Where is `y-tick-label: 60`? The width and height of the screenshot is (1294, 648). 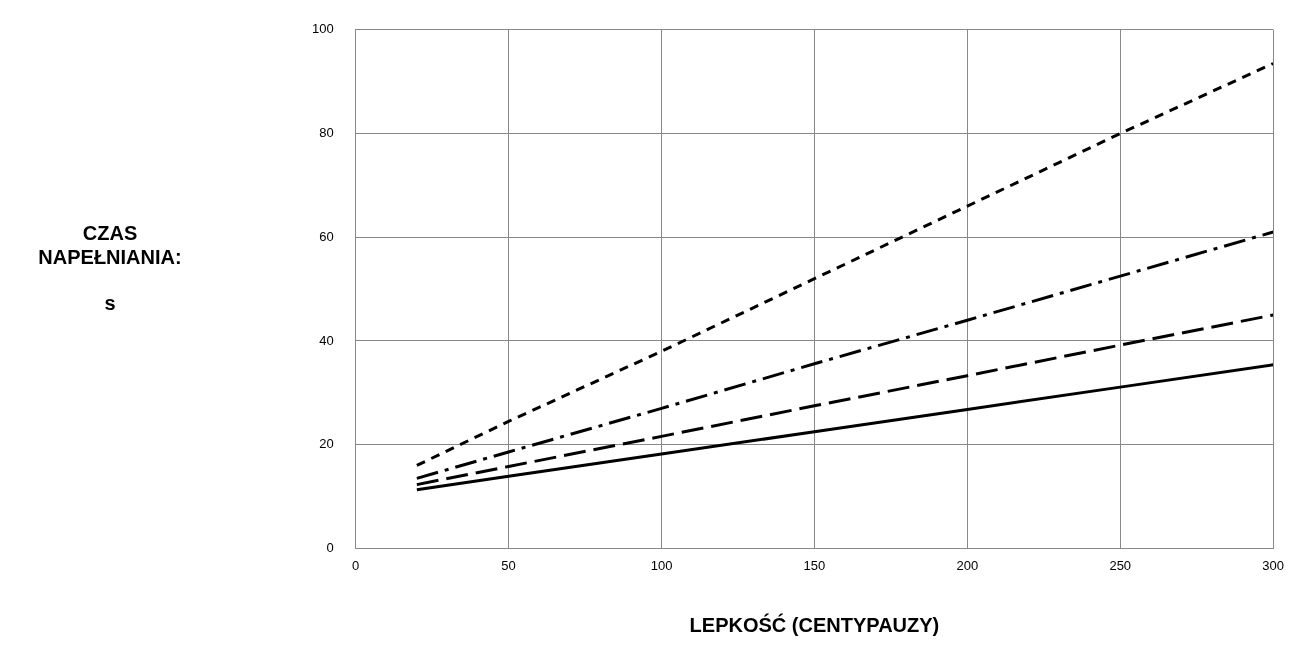
y-tick-label: 60 is located at coordinates (326, 236).